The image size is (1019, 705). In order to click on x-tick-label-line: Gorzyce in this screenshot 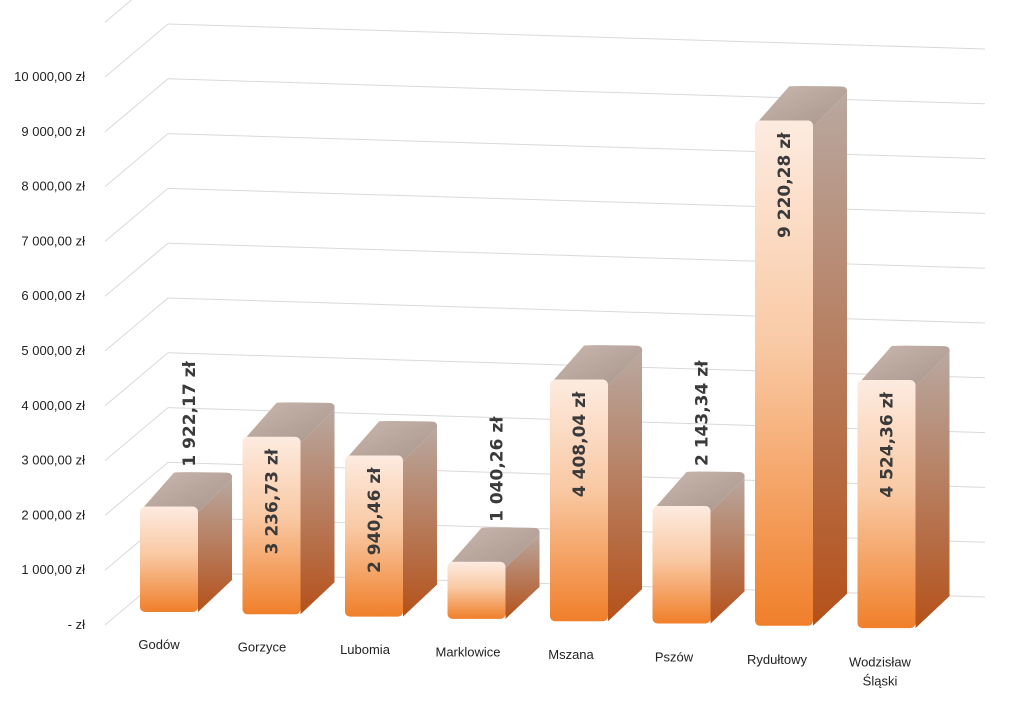, I will do `click(262, 647)`.